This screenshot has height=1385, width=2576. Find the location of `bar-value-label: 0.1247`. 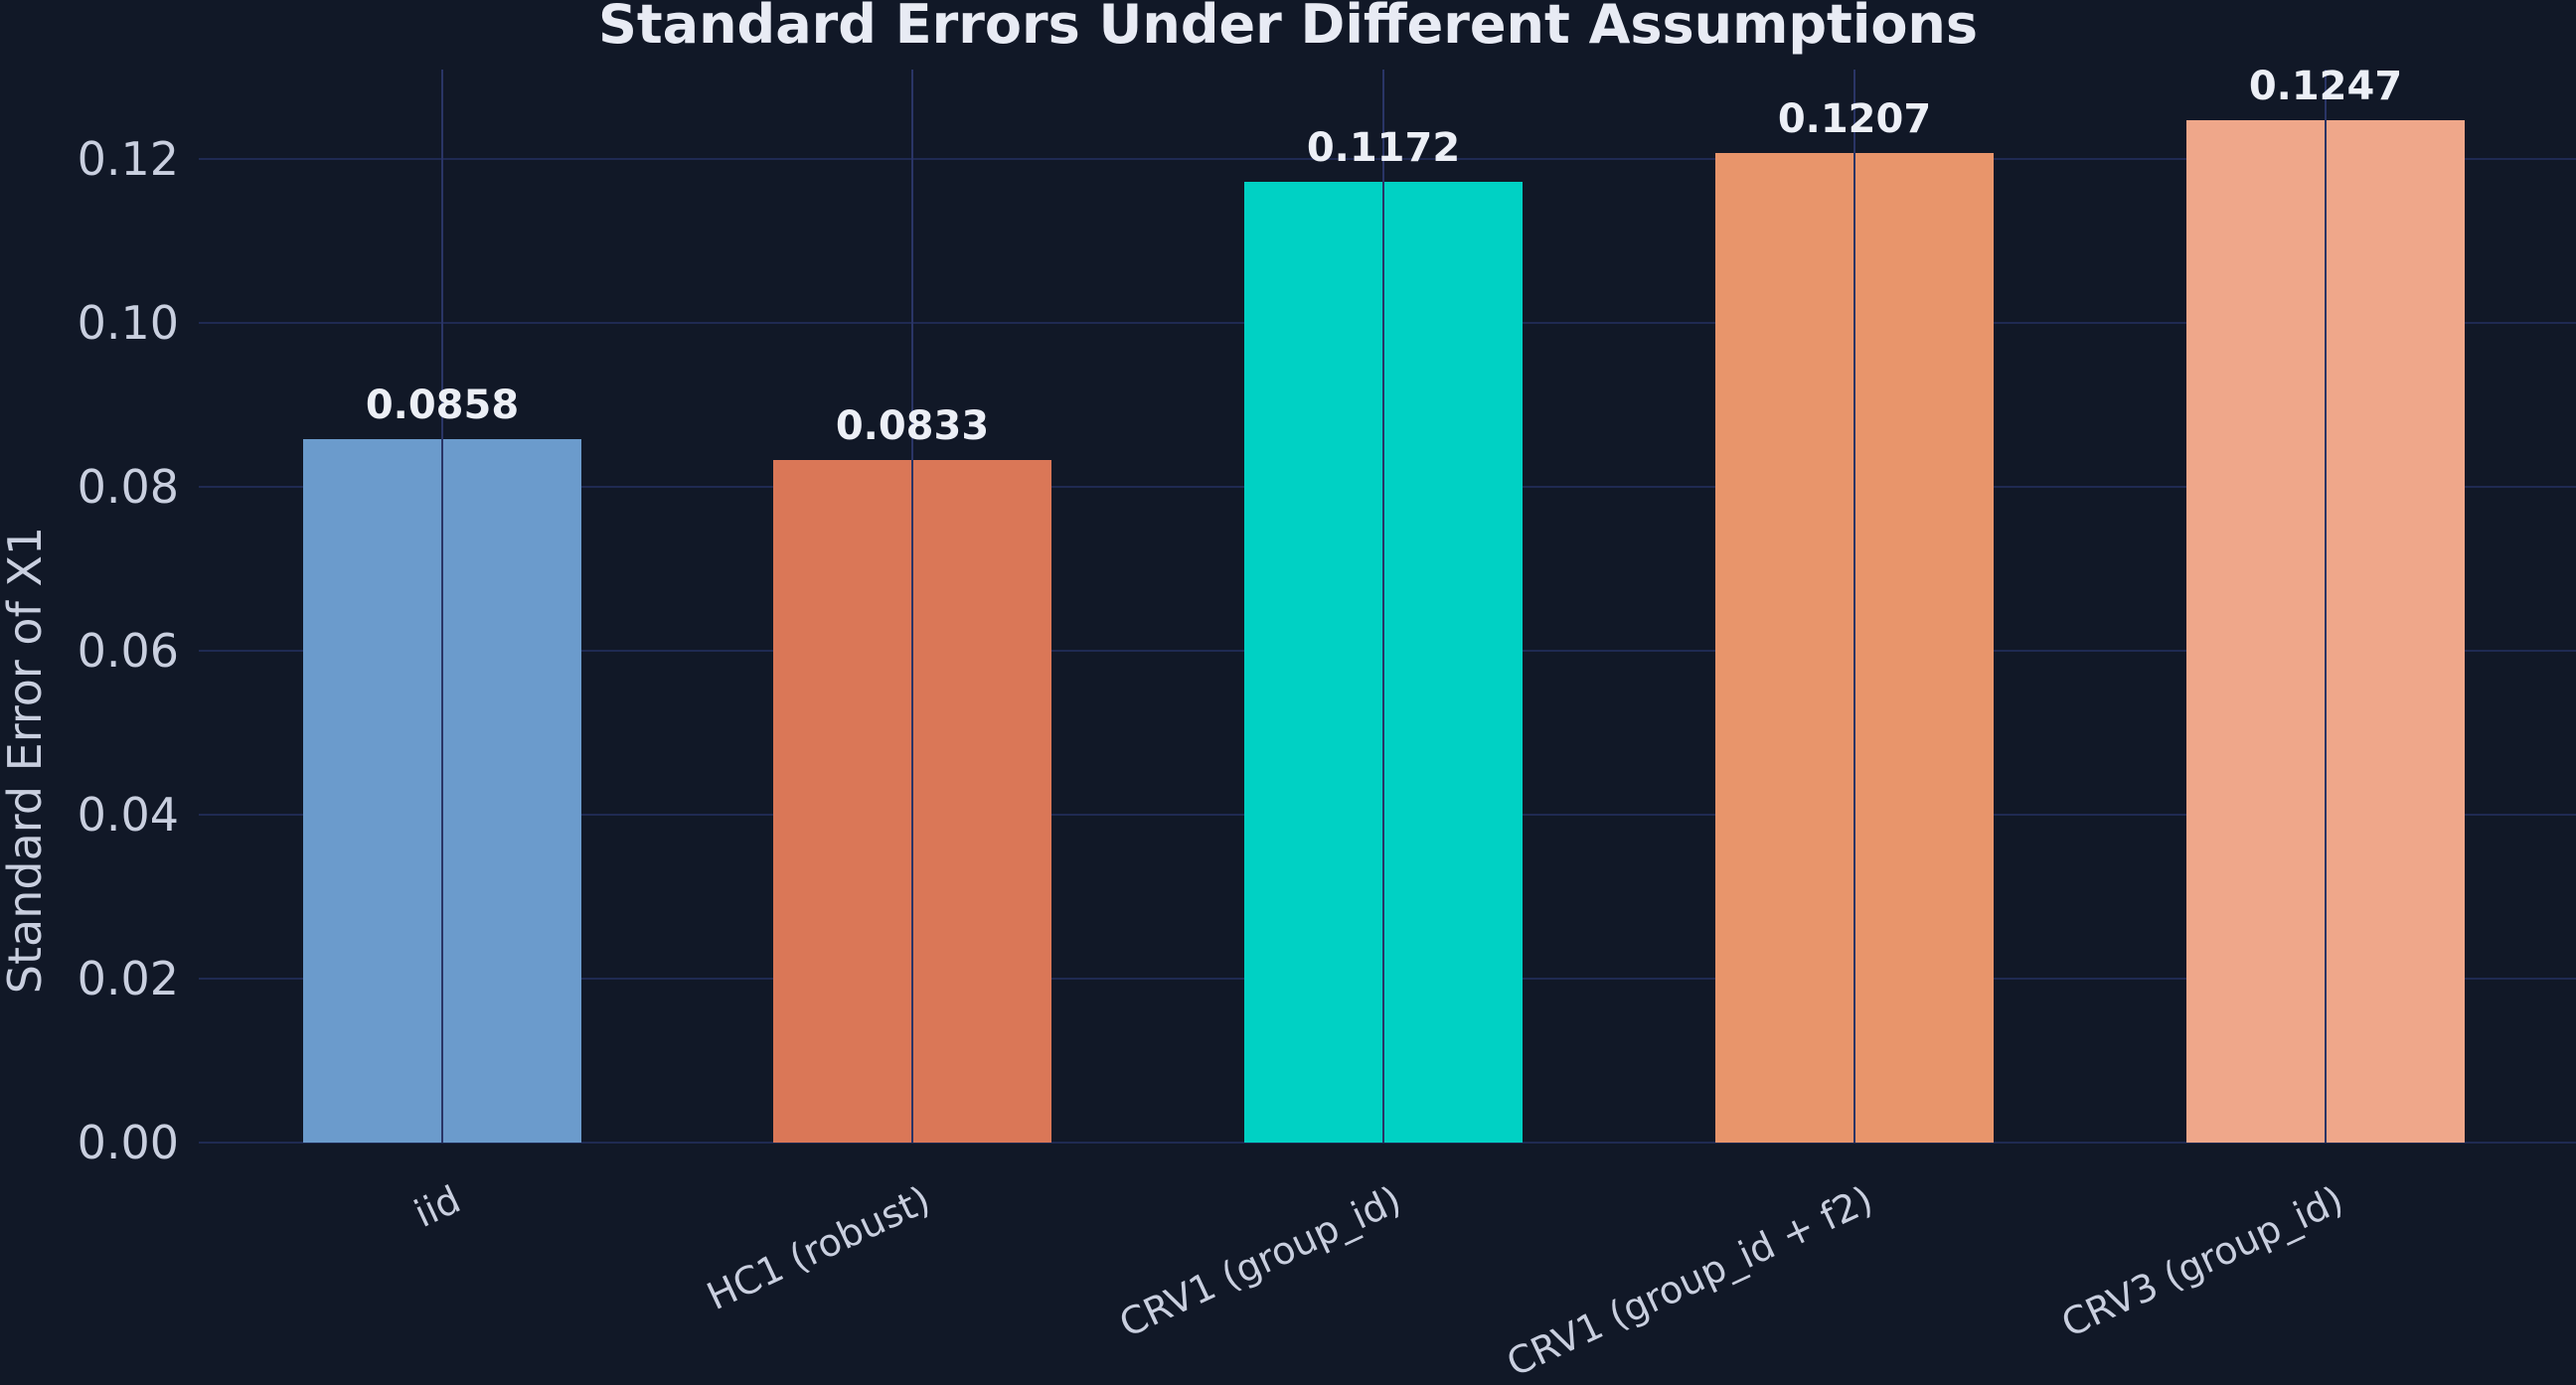

bar-value-label: 0.1247 is located at coordinates (2325, 87).